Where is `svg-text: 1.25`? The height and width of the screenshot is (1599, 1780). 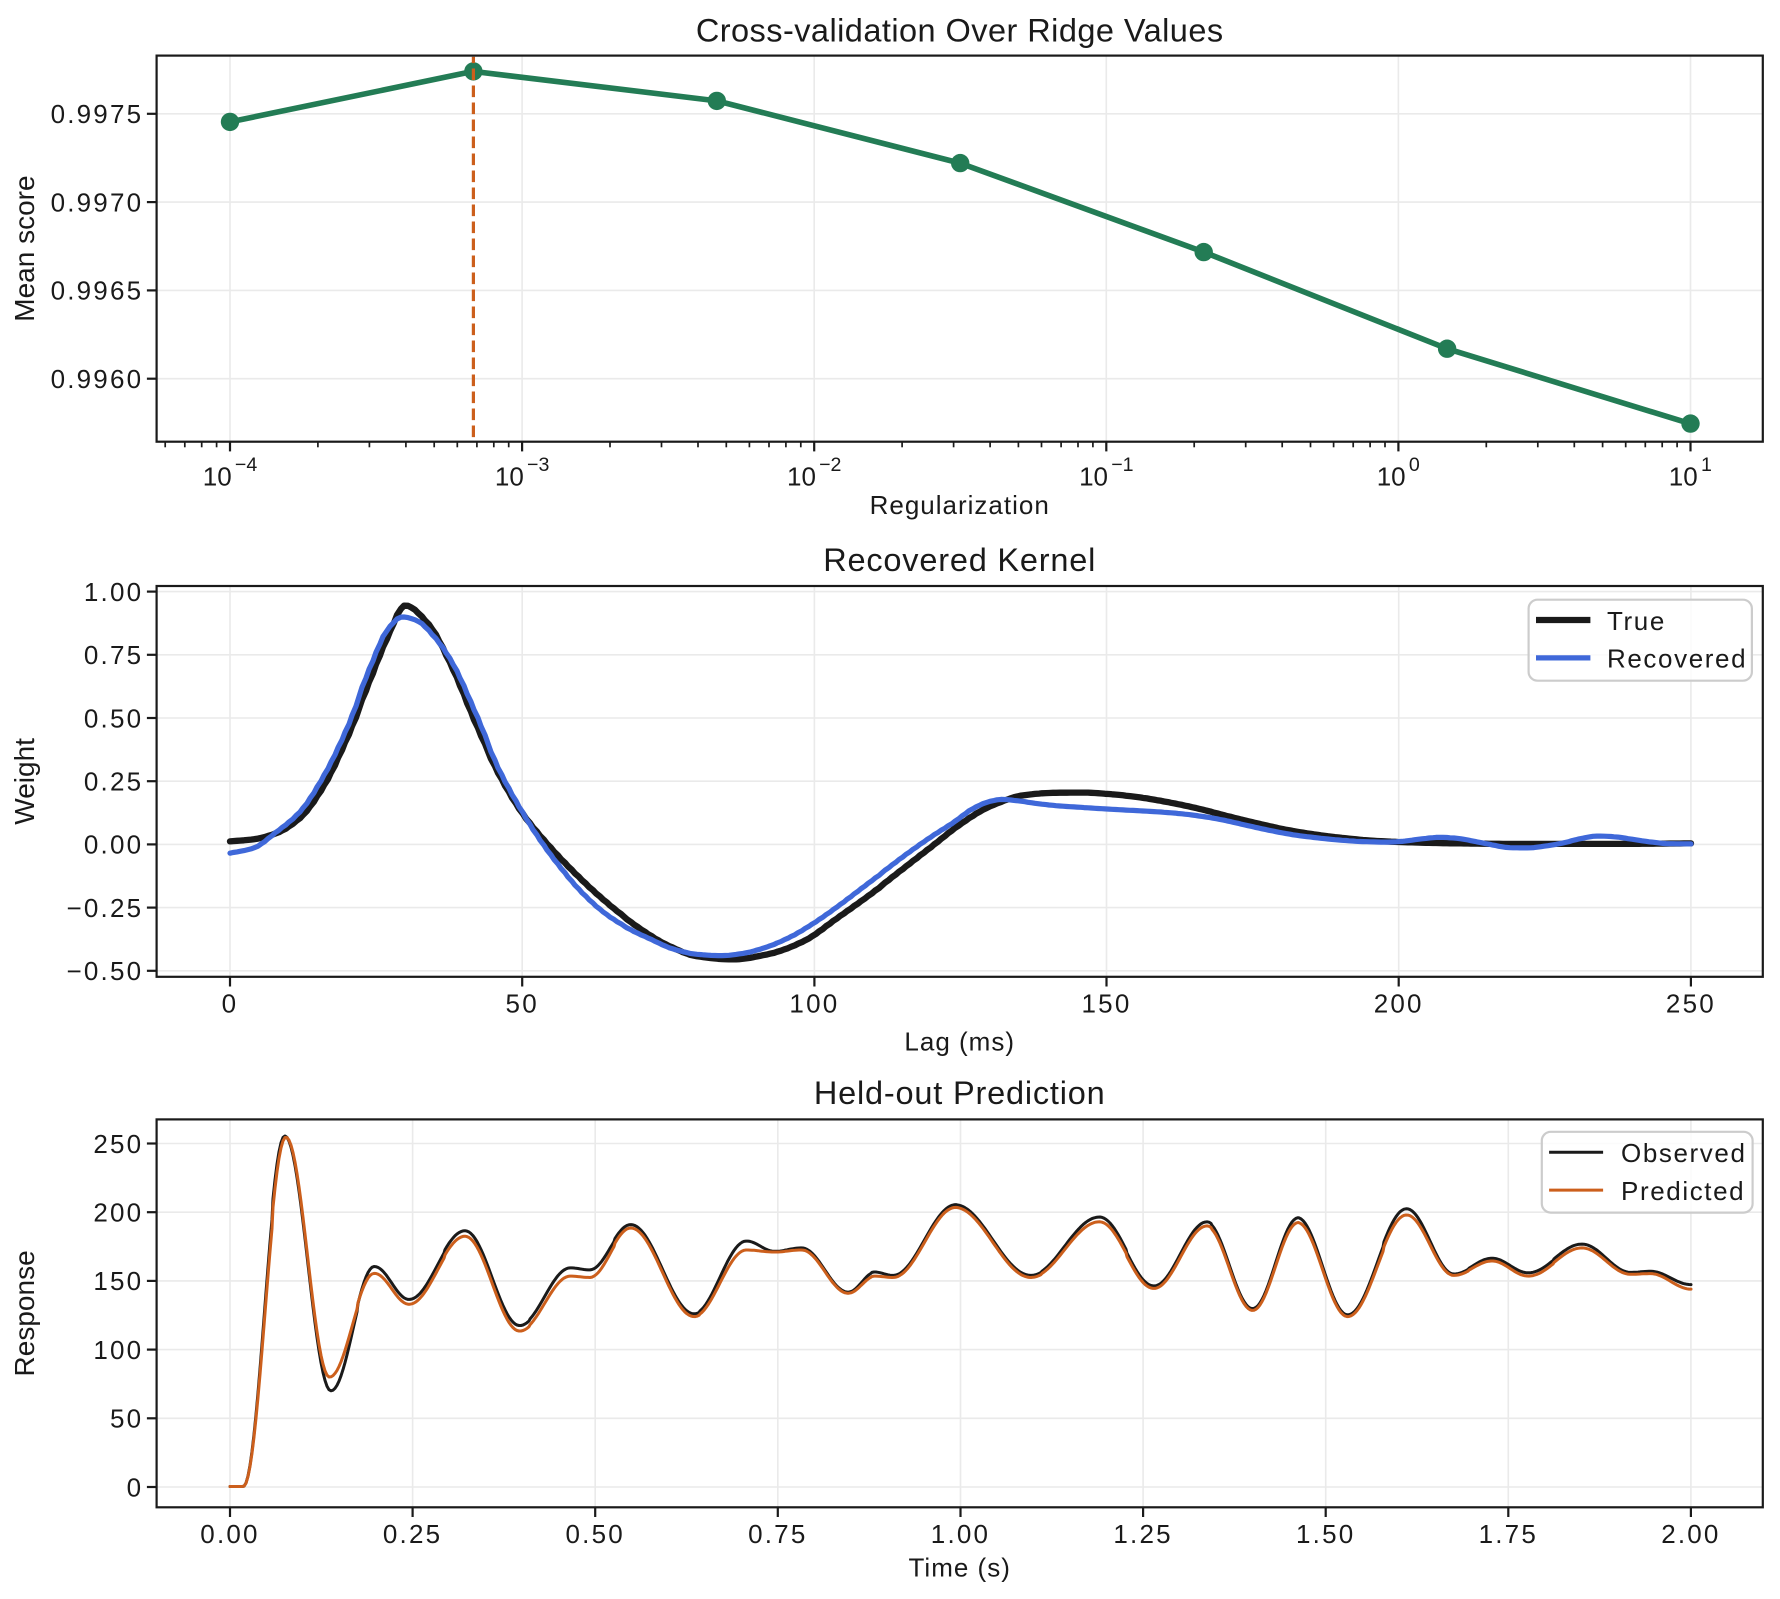 svg-text: 1.25 is located at coordinates (1142, 1534).